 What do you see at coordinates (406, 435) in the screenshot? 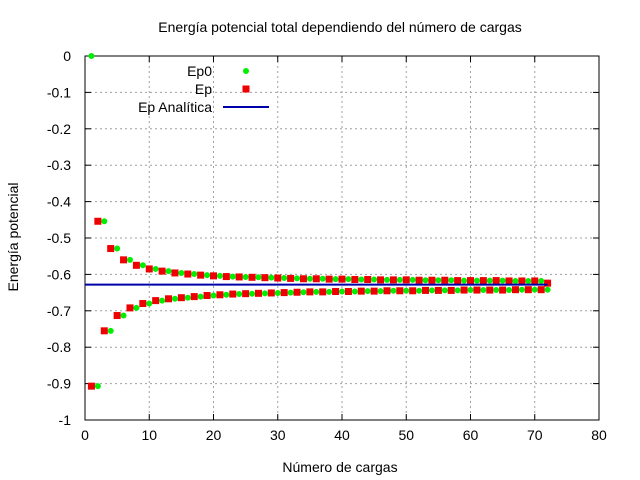
I see `x-tick-label: 50` at bounding box center [406, 435].